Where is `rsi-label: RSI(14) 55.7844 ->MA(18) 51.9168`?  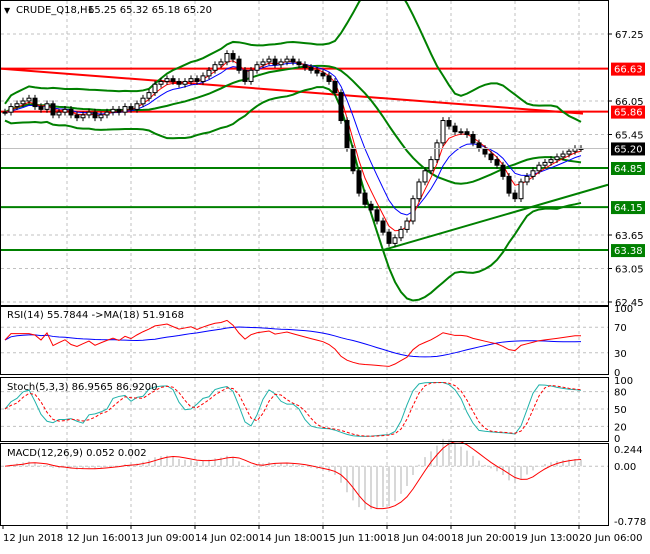
rsi-label: RSI(14) 55.7844 ->MA(18) 51.9168 is located at coordinates (95, 315).